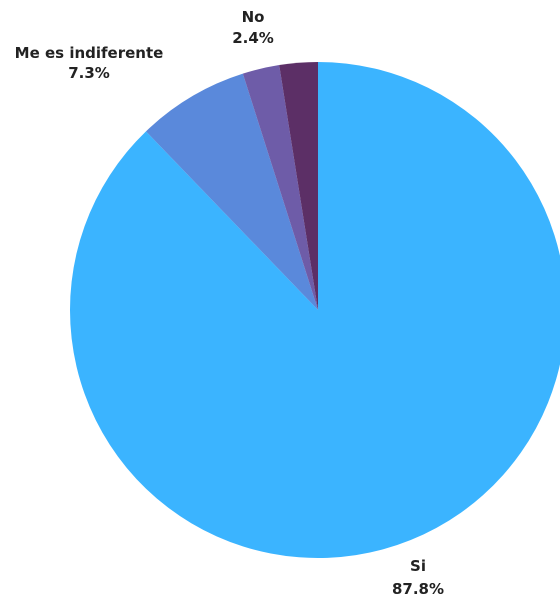 The image size is (560, 603). What do you see at coordinates (89, 53) in the screenshot?
I see `slice-label-2: Me es indiferente` at bounding box center [89, 53].